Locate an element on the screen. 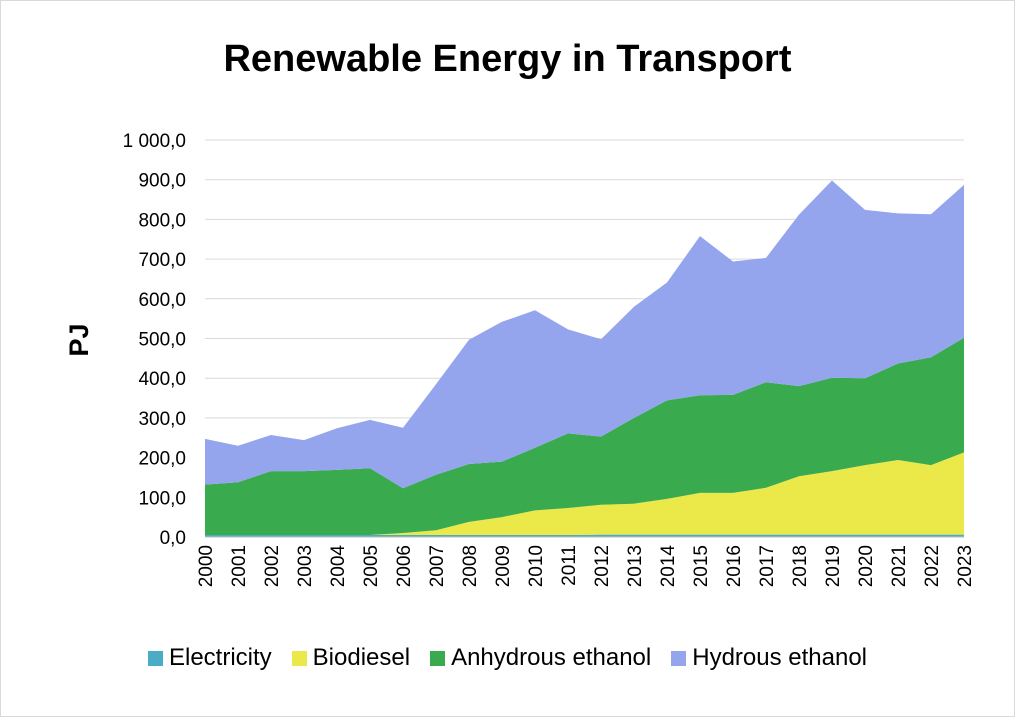 The image size is (1015, 717). x-tick-label: 2016 is located at coordinates (734, 566).